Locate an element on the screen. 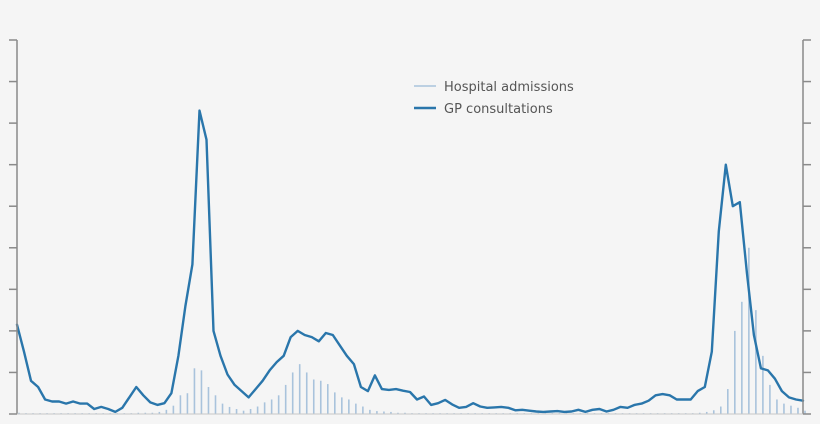  legend-item-hospital-admissions: Hospital admissions is located at coordinates (494, 87).